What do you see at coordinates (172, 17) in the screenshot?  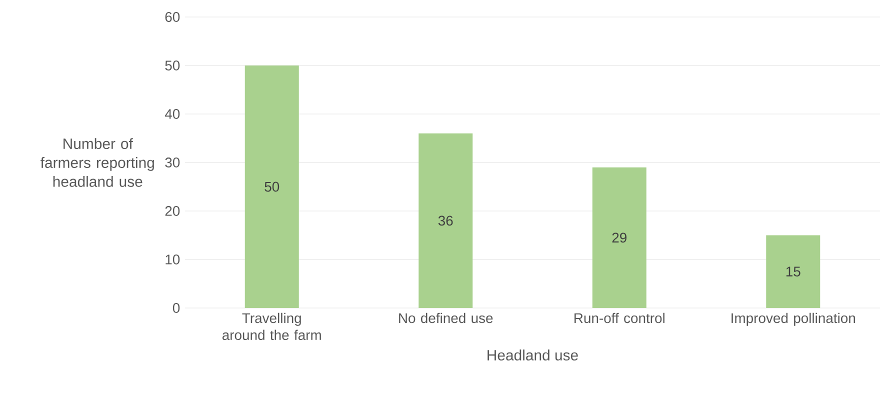 I see `y-tick-label: 60` at bounding box center [172, 17].